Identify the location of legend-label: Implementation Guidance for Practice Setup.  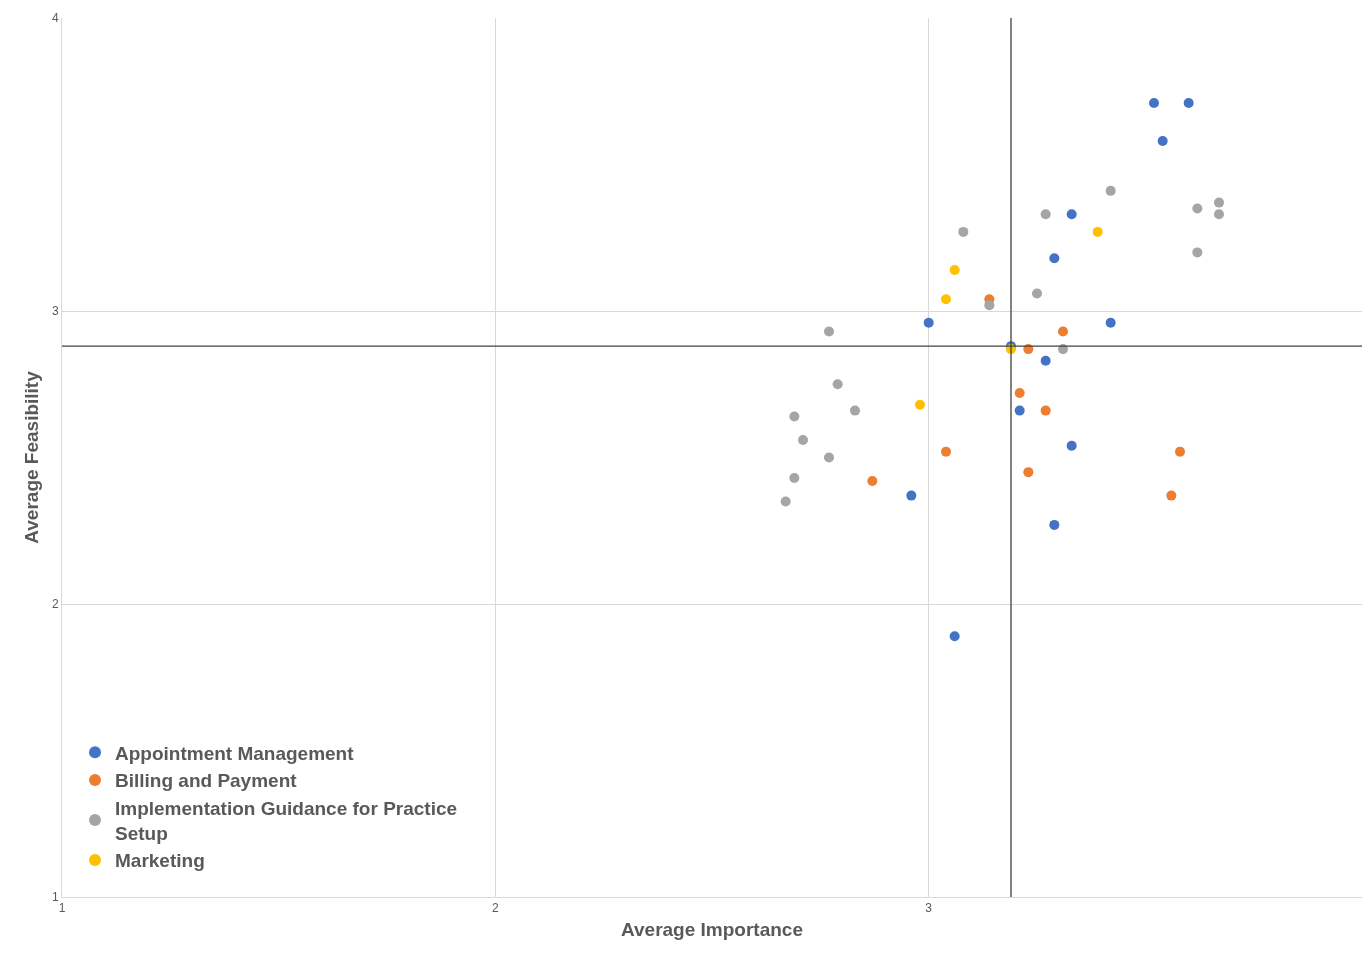
(286, 821).